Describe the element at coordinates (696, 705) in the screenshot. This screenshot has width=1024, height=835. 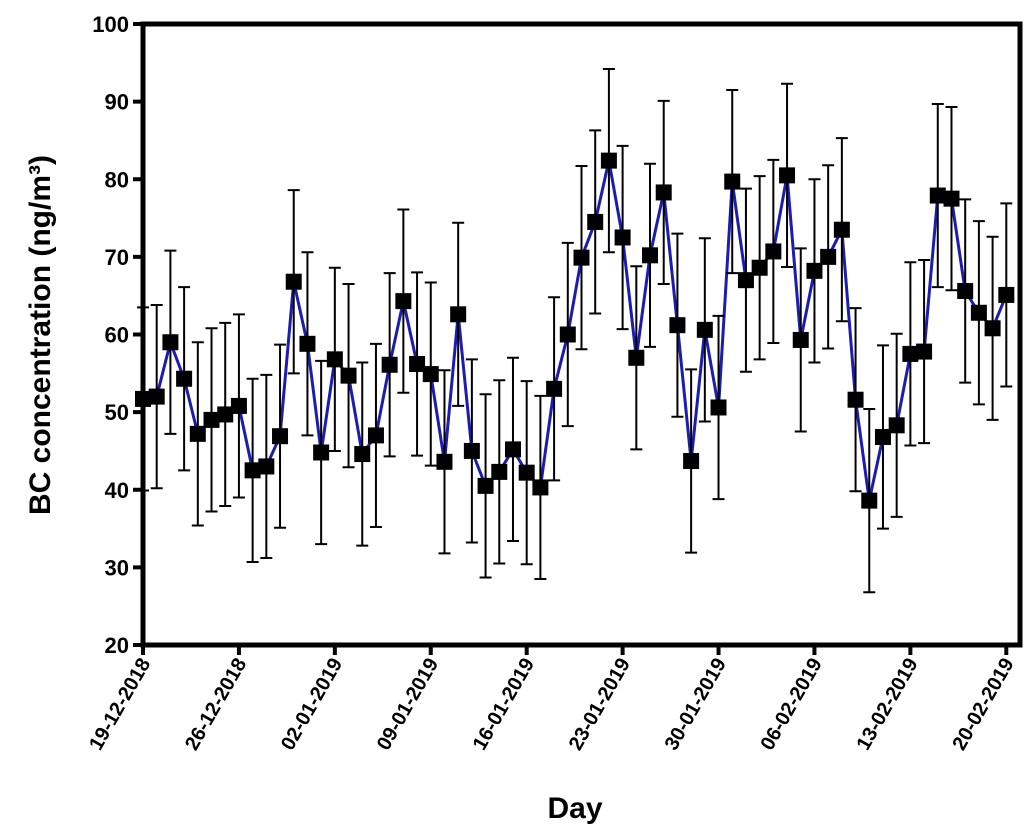
I see `x-tick-label: 30-01-2019` at that location.